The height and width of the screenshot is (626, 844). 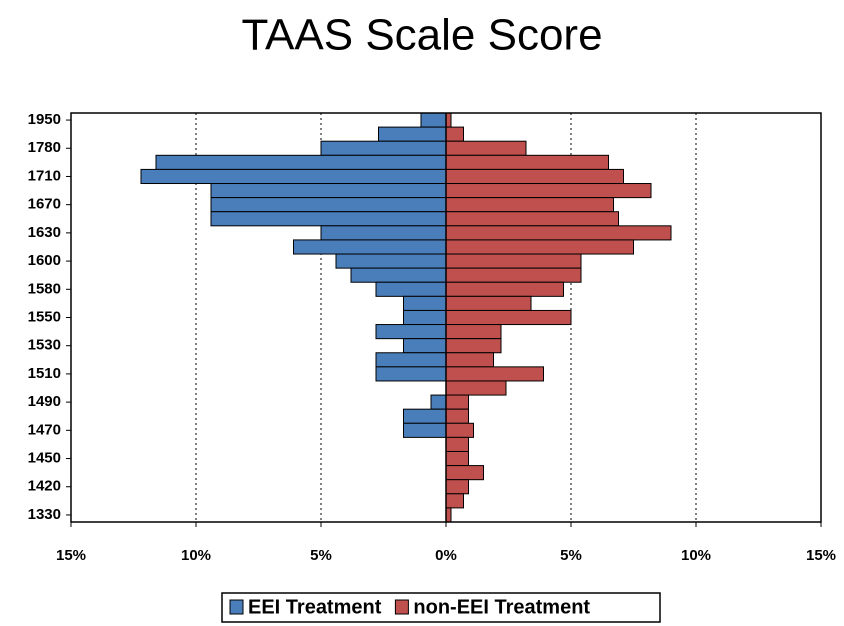 I want to click on y-tick-label: 1450, so click(x=44, y=458).